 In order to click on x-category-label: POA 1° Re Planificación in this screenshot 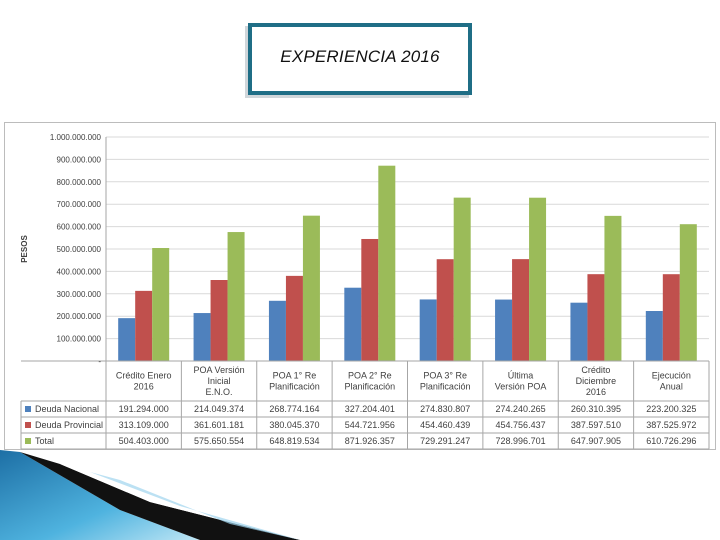, I will do `click(294, 381)`.